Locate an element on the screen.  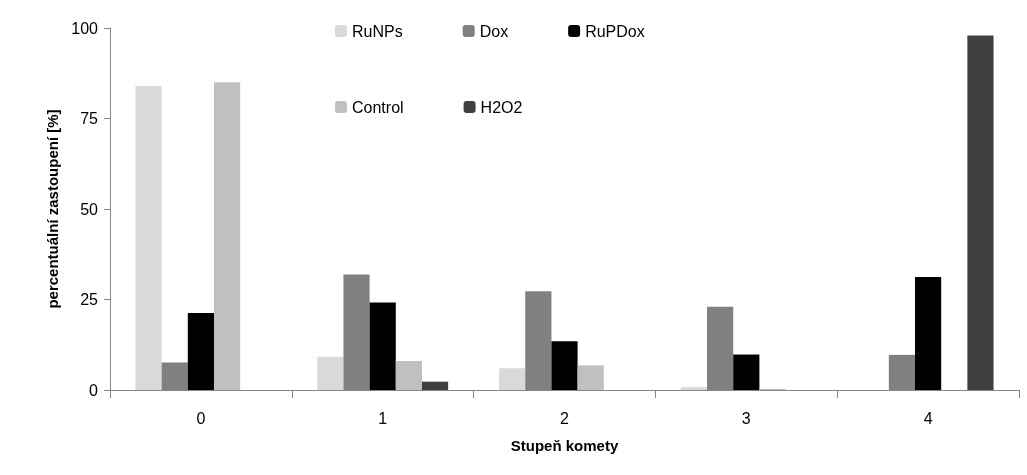
x-tick-label: 4 is located at coordinates (928, 418).